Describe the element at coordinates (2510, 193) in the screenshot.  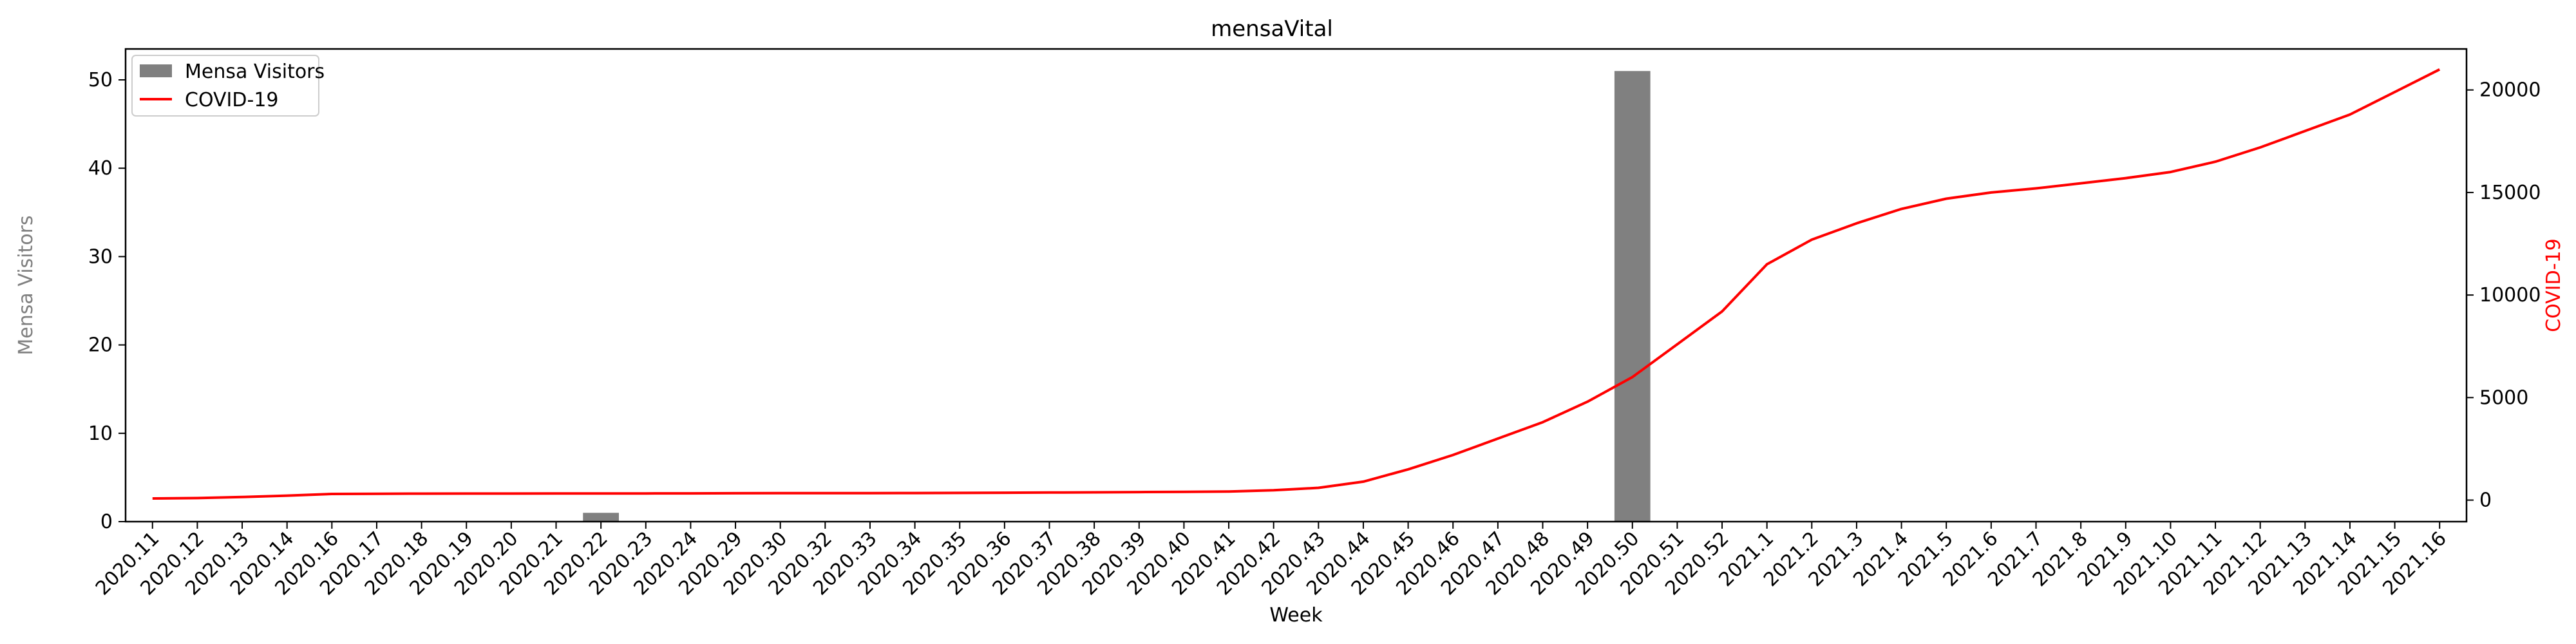
I see `right-y-tick-label: 15000` at that location.